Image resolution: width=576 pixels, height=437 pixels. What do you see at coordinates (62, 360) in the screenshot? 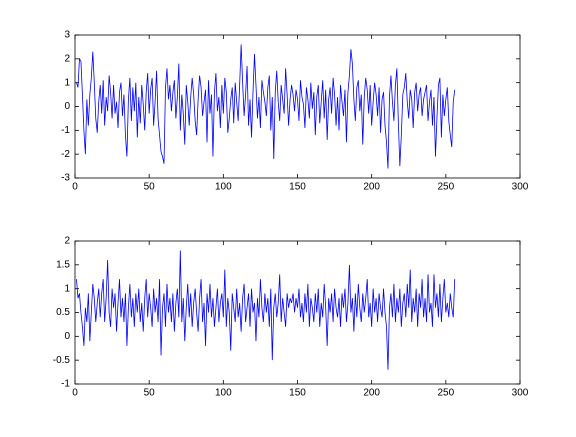
I see `y-tick-label: -0.5` at bounding box center [62, 360].